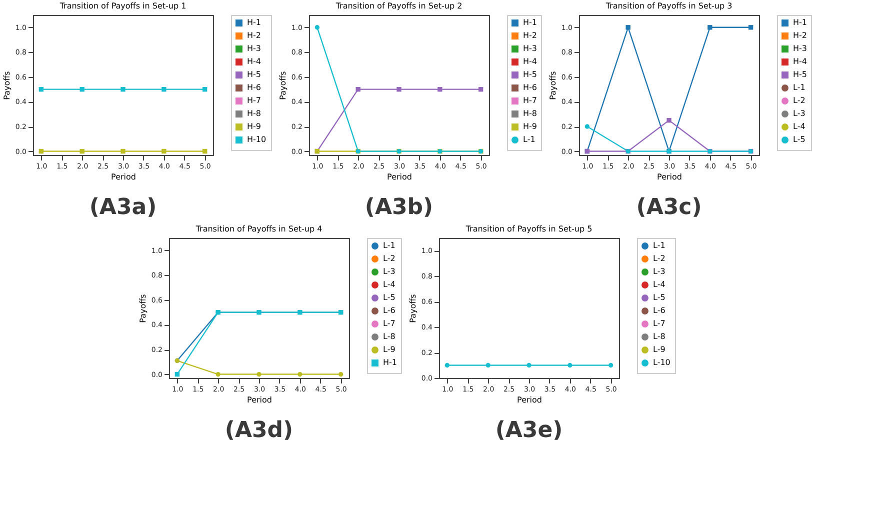  I want to click on chart-title: Transition of Payoffs in Set-up 4, so click(258, 229).